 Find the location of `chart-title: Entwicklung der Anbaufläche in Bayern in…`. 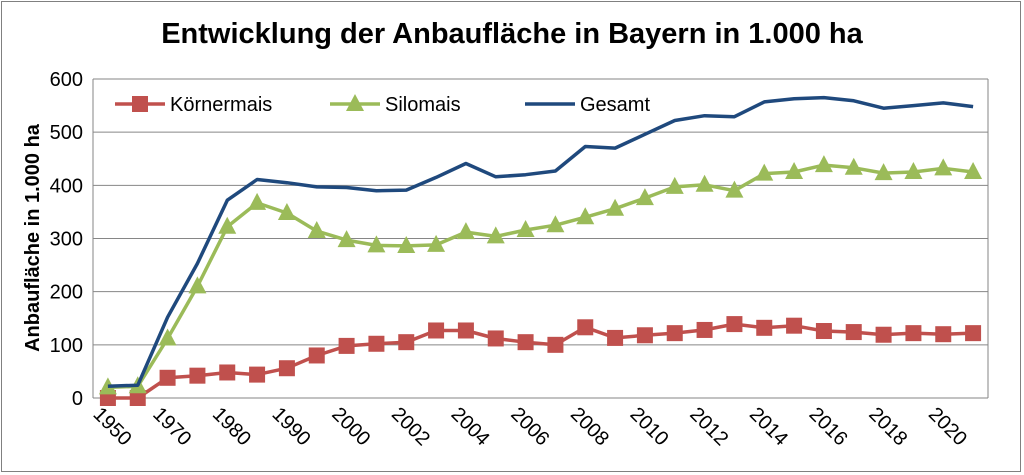

chart-title: Entwicklung der Anbaufläche in Bayern in… is located at coordinates (512, 34).